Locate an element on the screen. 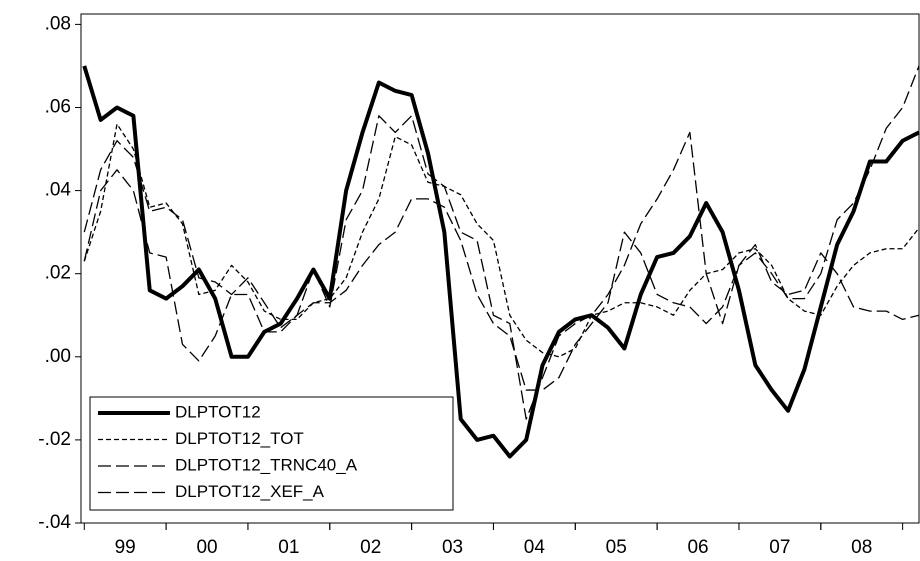  x-tick-label: 08 is located at coordinates (861, 547).